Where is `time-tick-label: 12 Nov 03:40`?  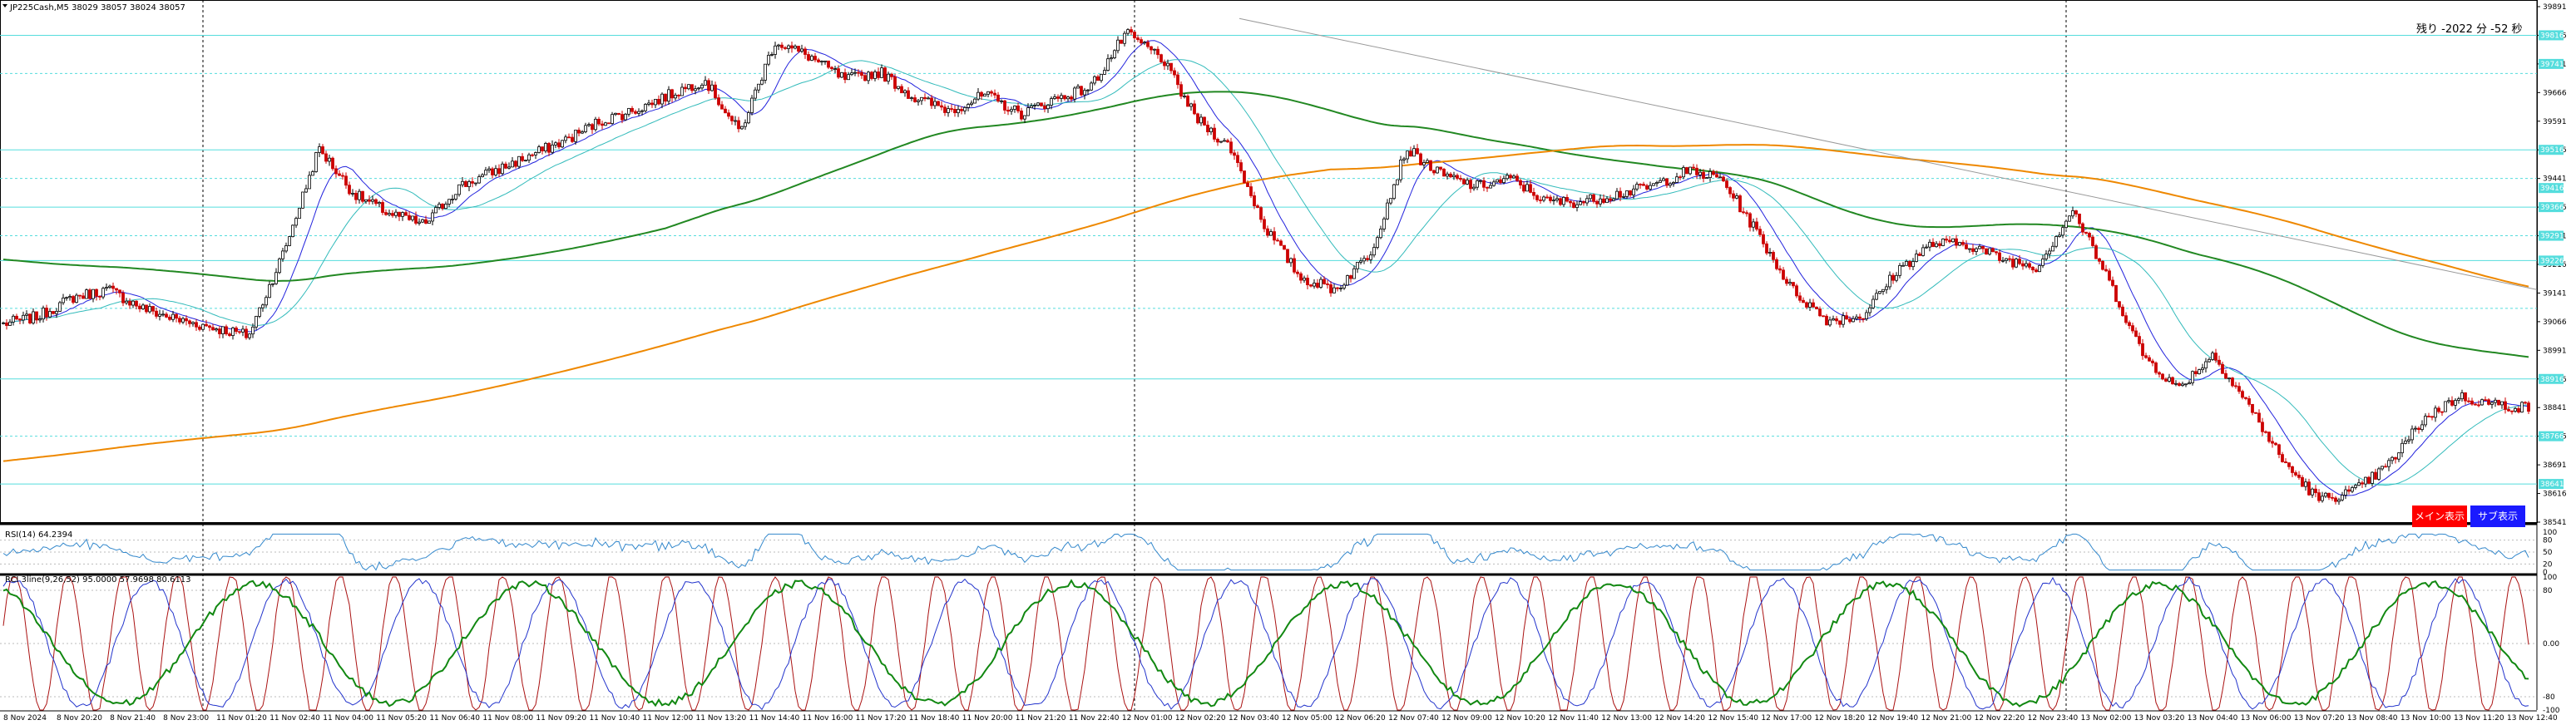 time-tick-label: 12 Nov 03:40 is located at coordinates (1254, 718).